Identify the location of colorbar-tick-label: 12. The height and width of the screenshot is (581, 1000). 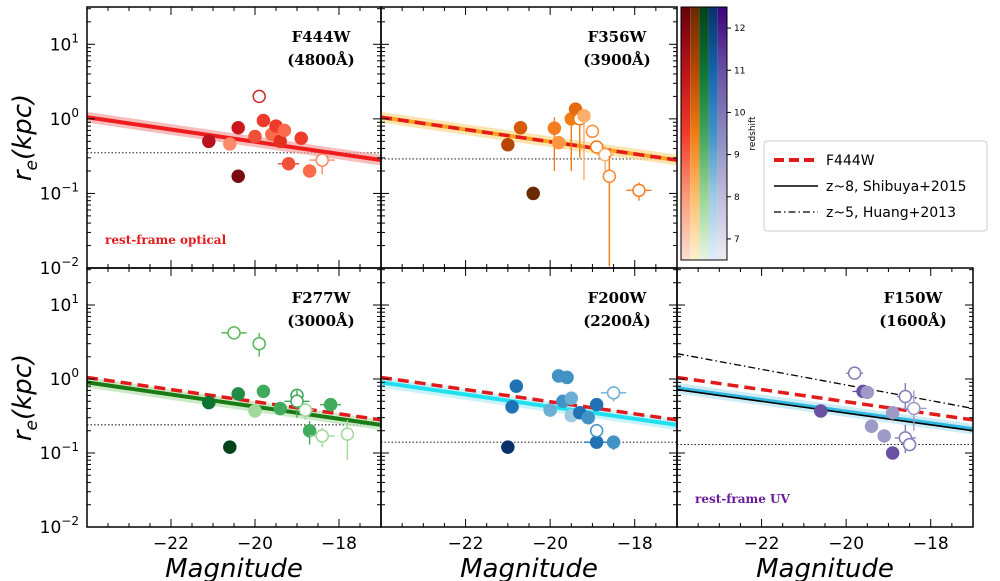
(739, 29).